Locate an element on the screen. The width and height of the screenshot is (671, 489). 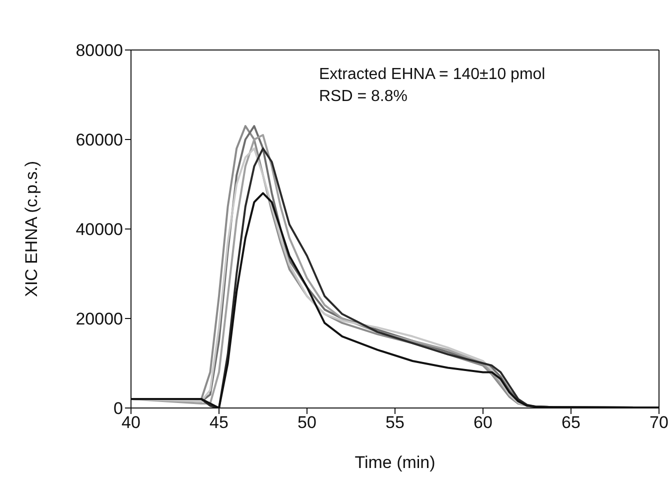
x-tick-label: 40 is located at coordinates (131, 422).